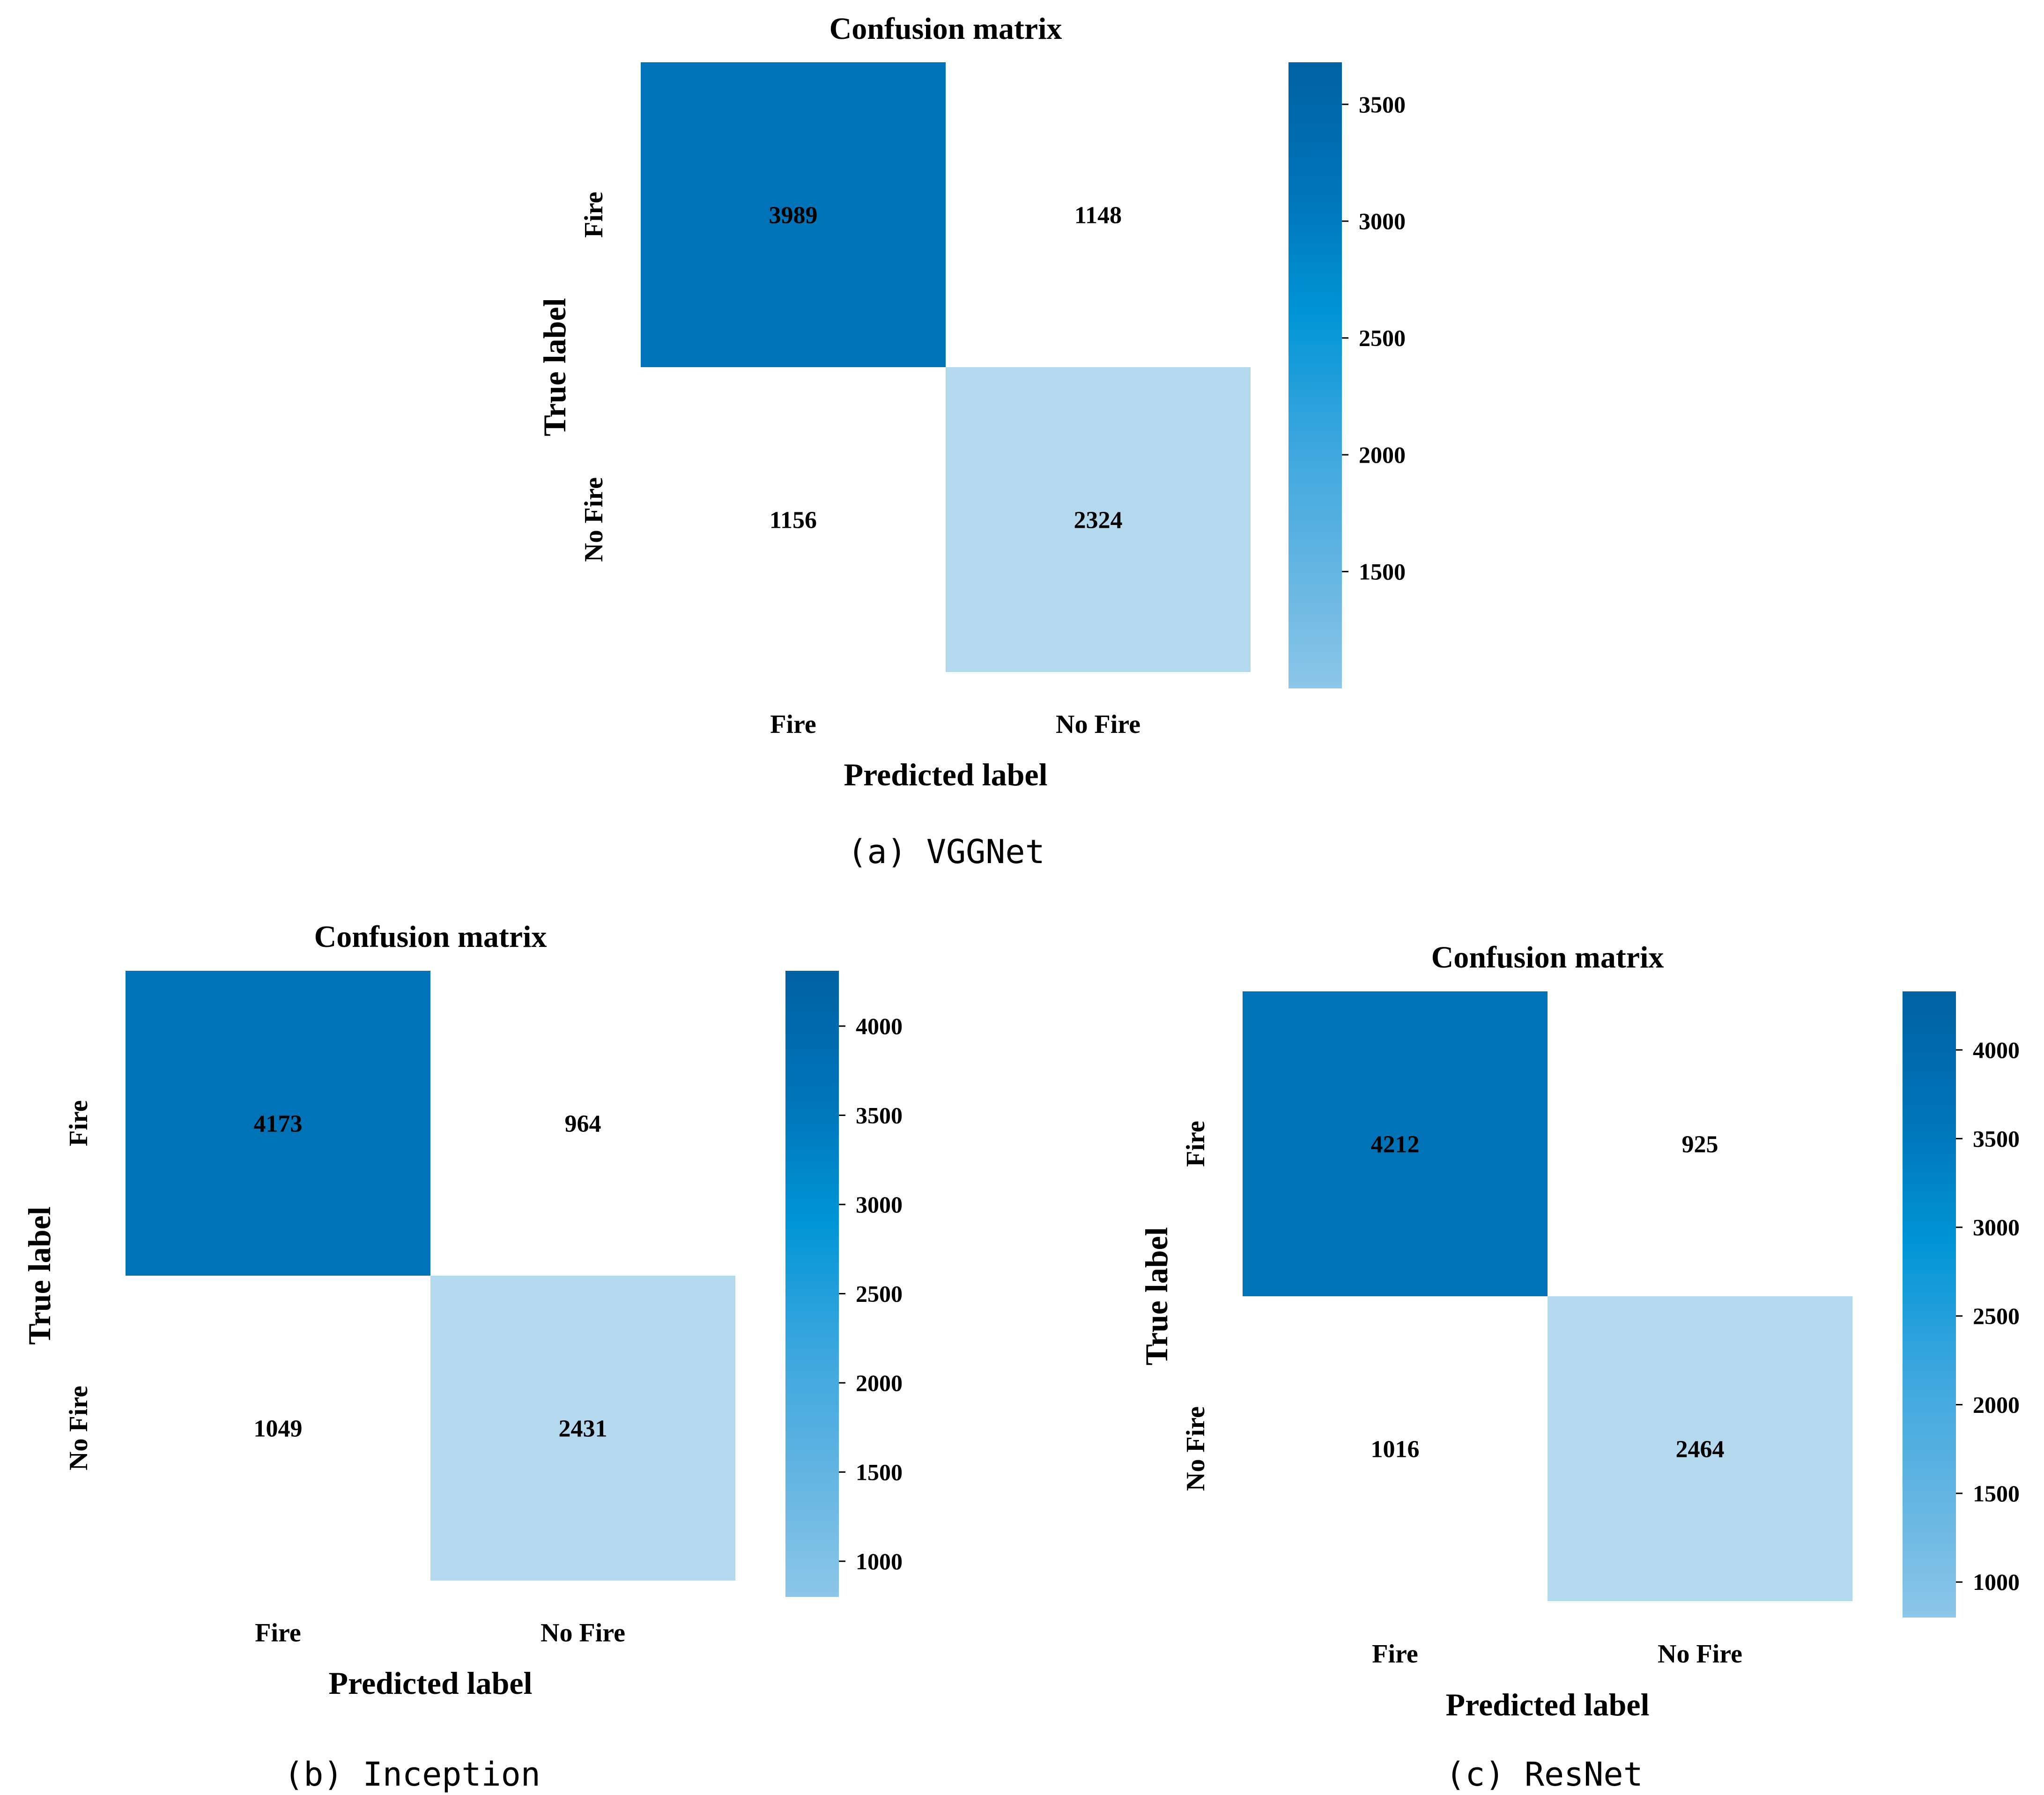 The image size is (2044, 1795). I want to click on cell-value-label: 2324, so click(1099, 520).